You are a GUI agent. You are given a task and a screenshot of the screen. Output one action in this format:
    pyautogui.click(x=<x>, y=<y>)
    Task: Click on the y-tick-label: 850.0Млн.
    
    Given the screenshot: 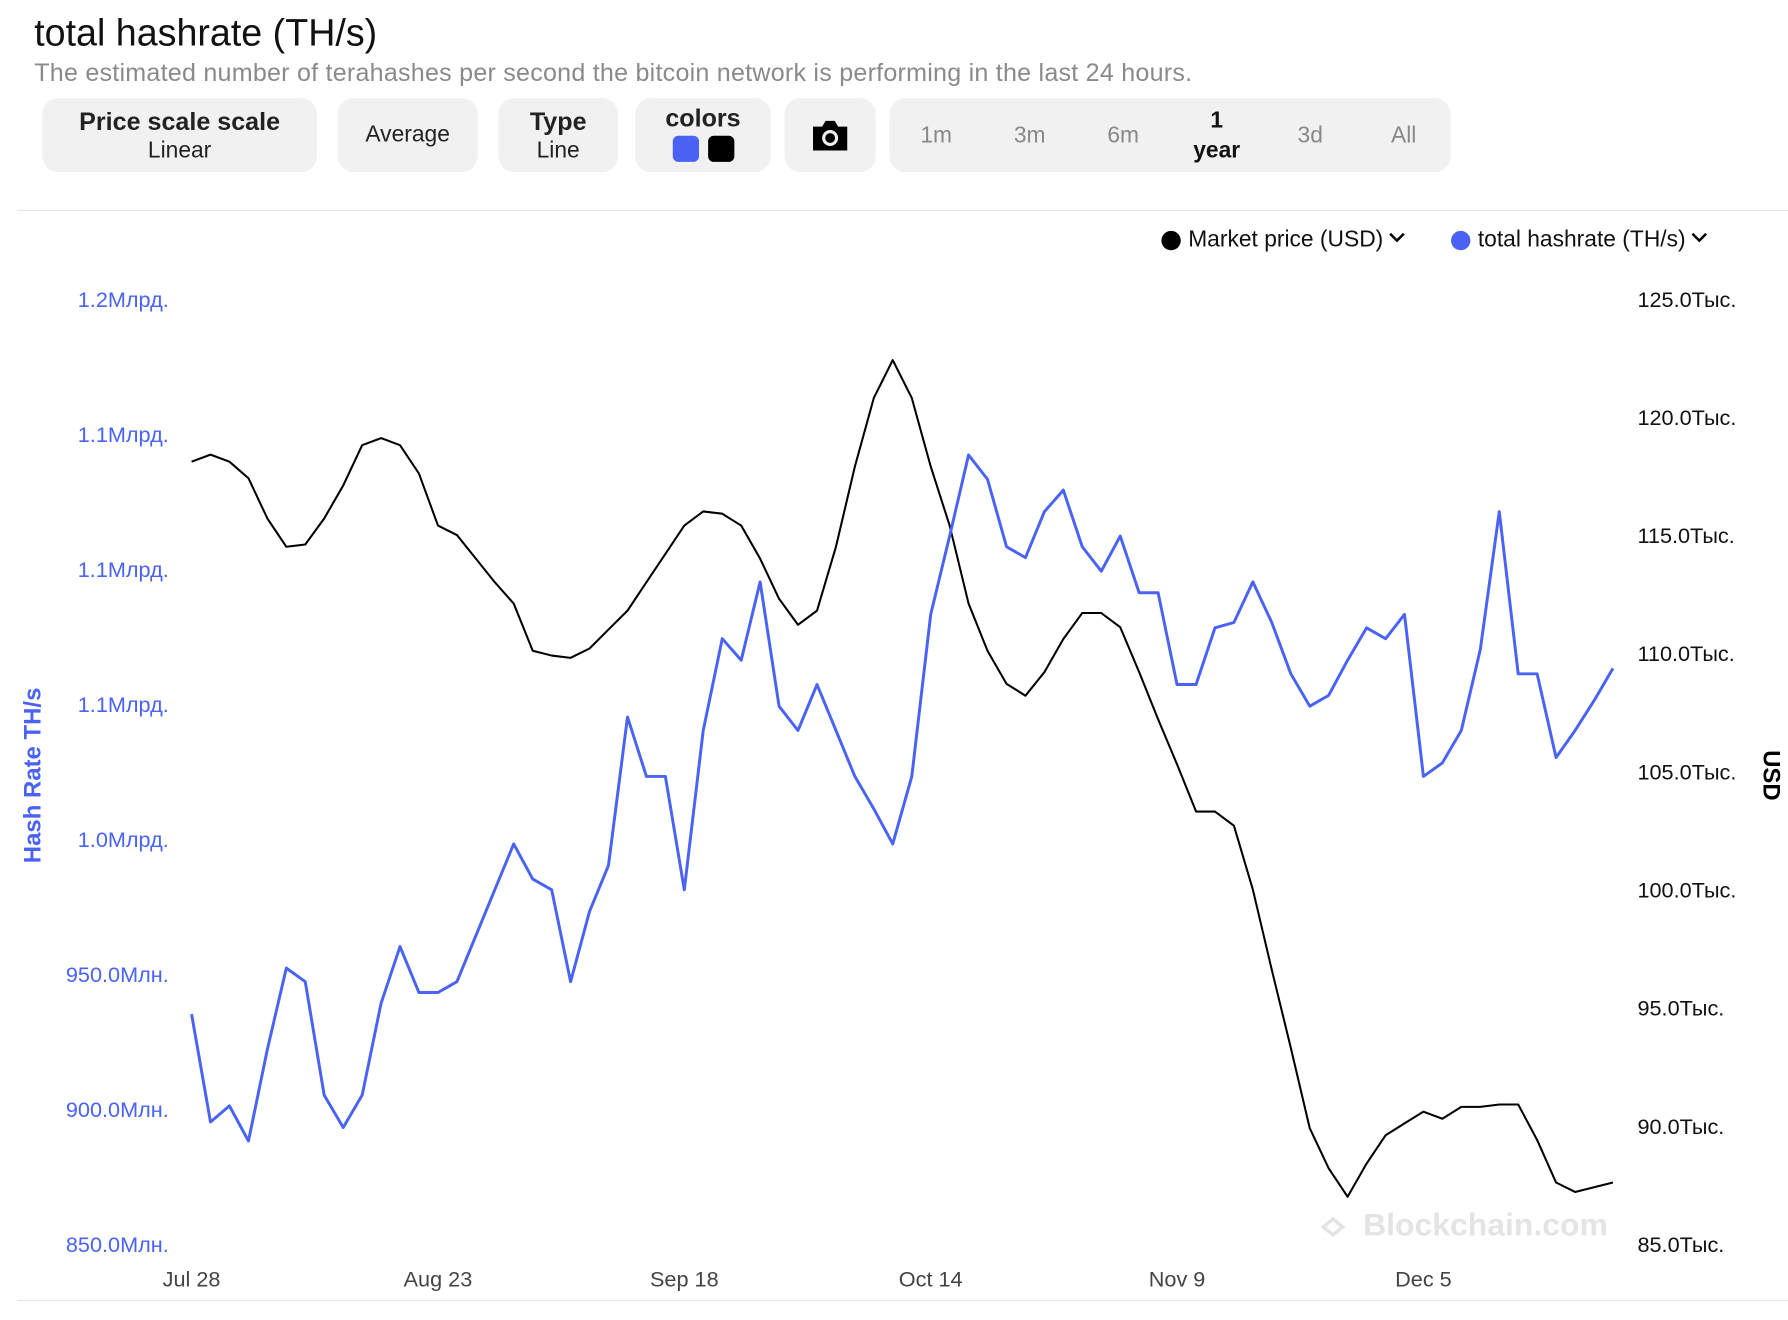 What is the action you would take?
    pyautogui.click(x=117, y=1244)
    